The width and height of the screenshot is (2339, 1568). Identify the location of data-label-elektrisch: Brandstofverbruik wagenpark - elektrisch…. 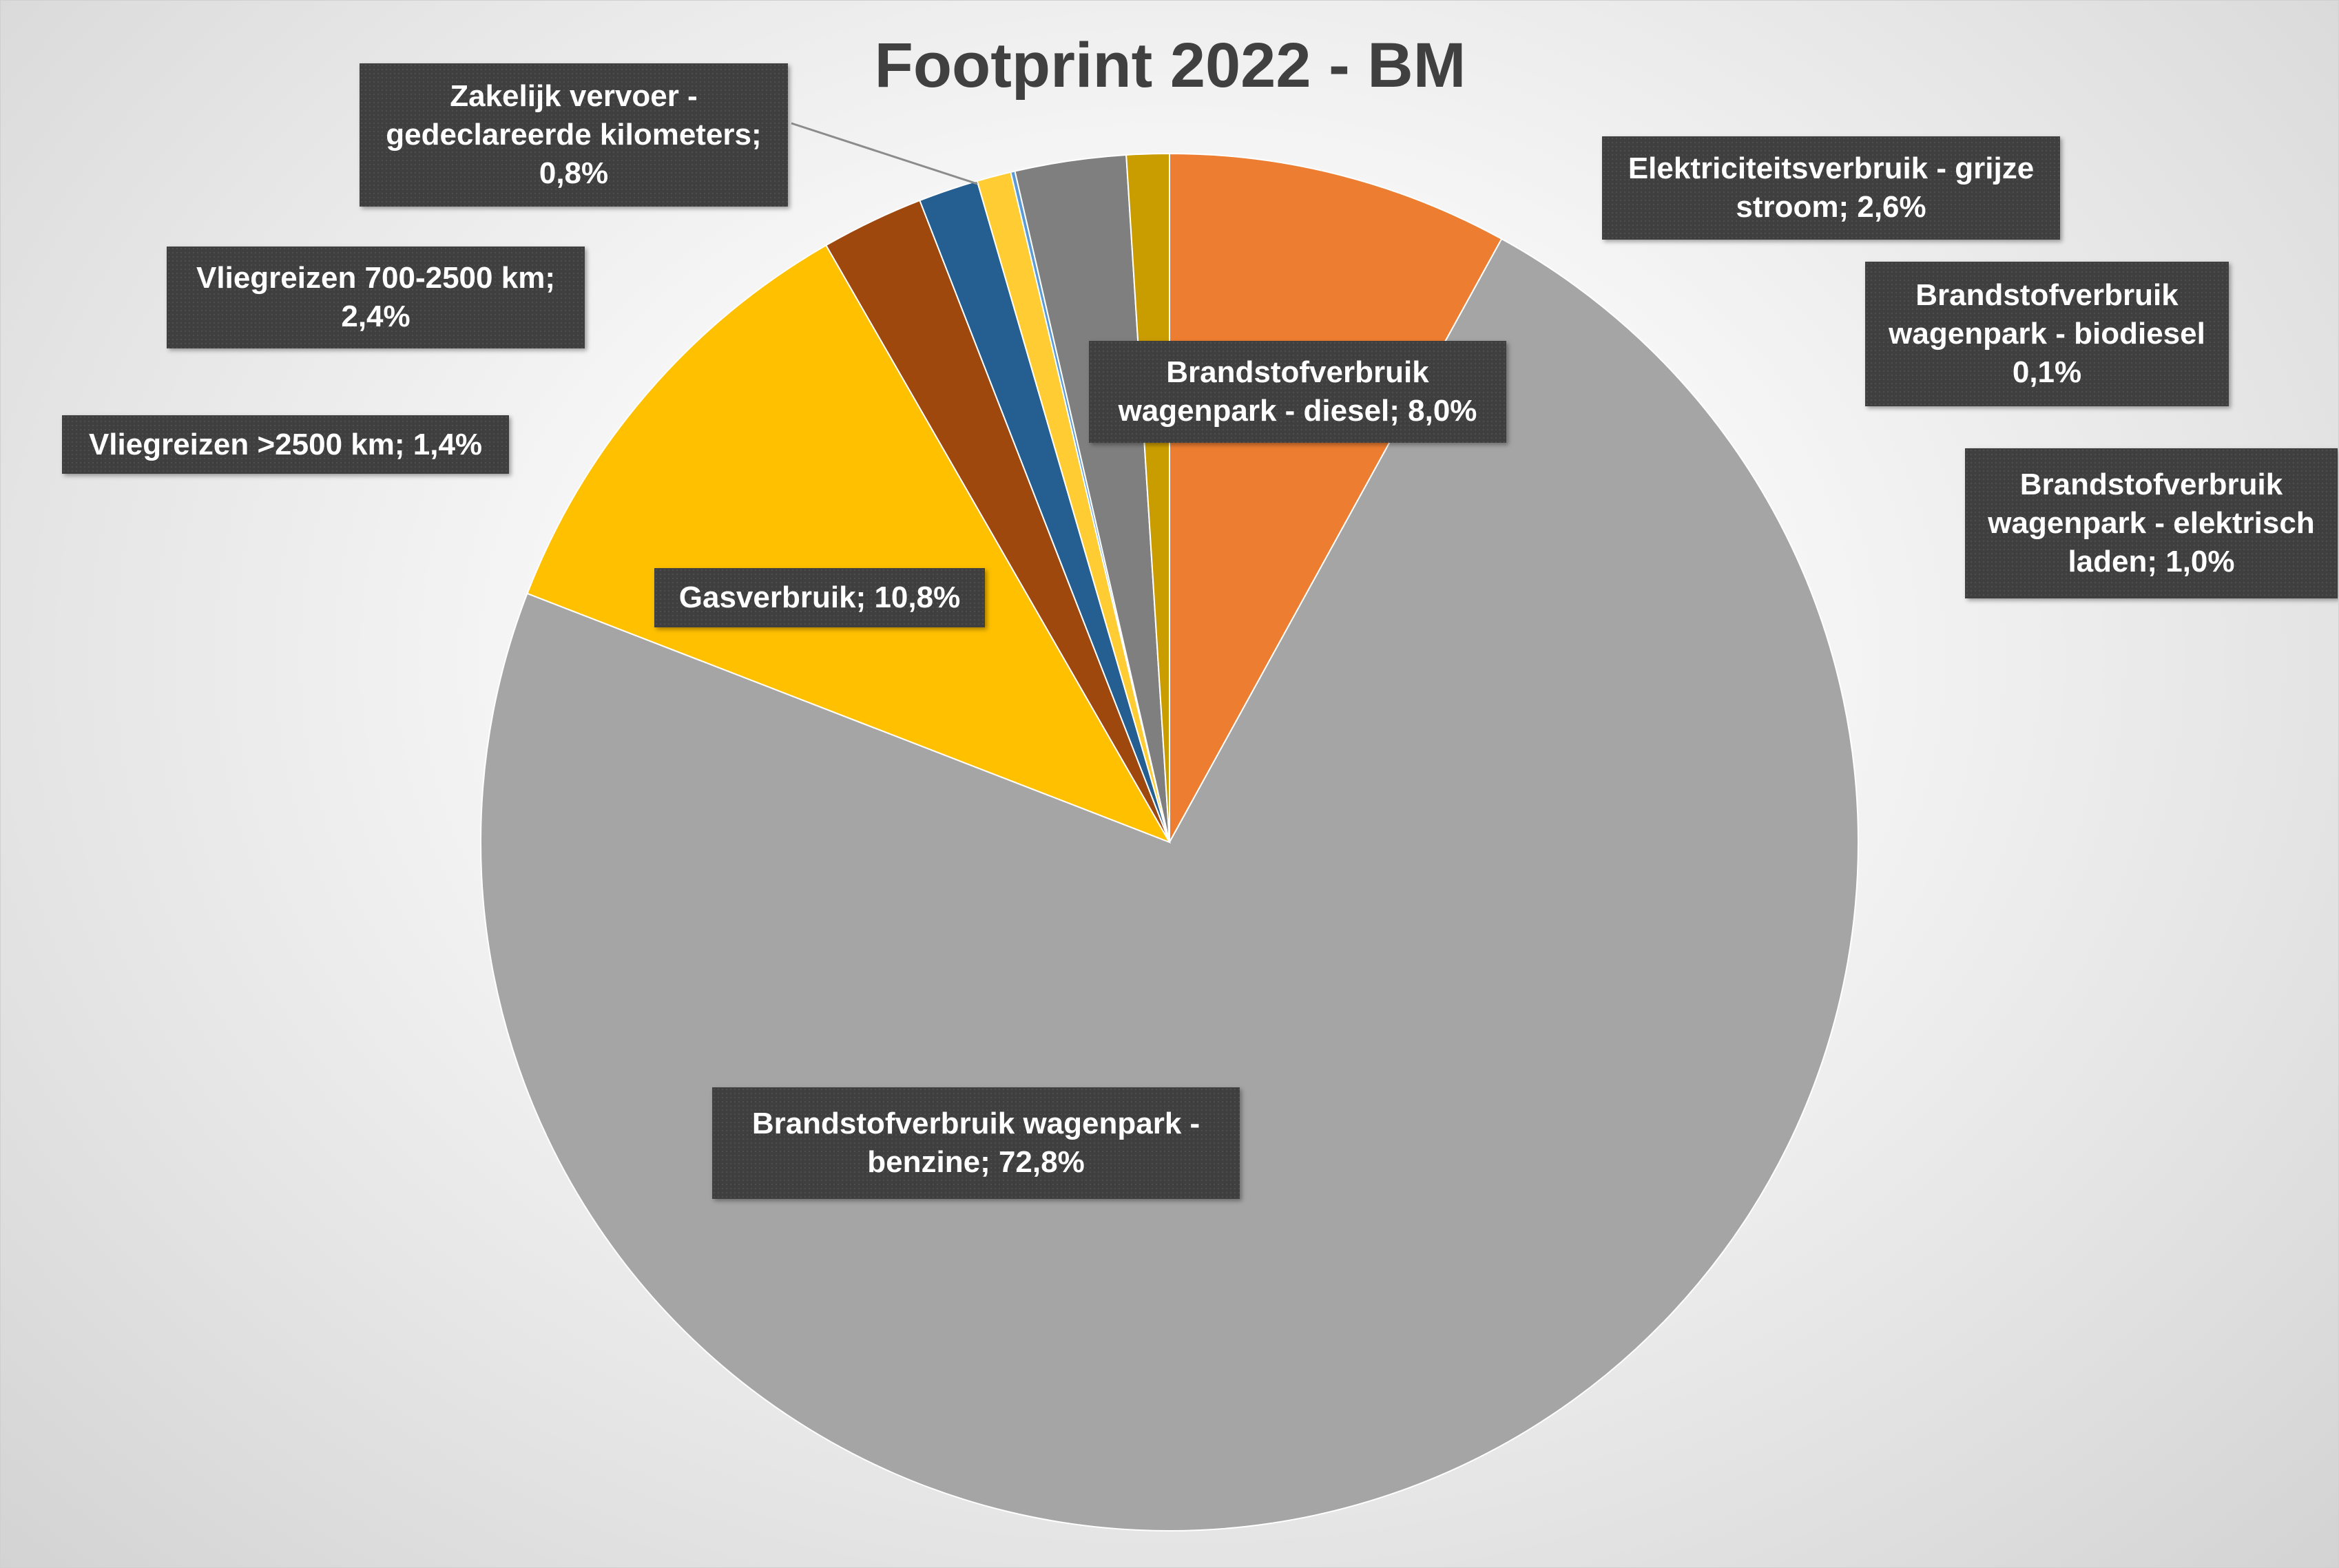
(2151, 523).